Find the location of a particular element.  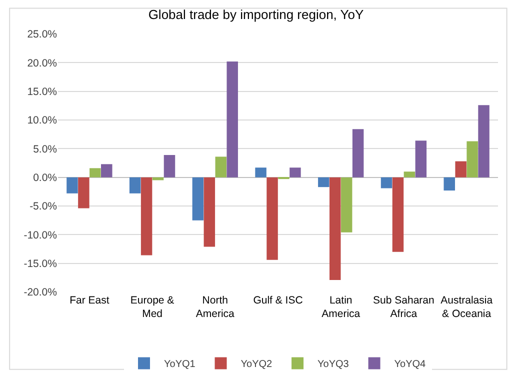

x-tick-label: Far East is located at coordinates (90, 300).